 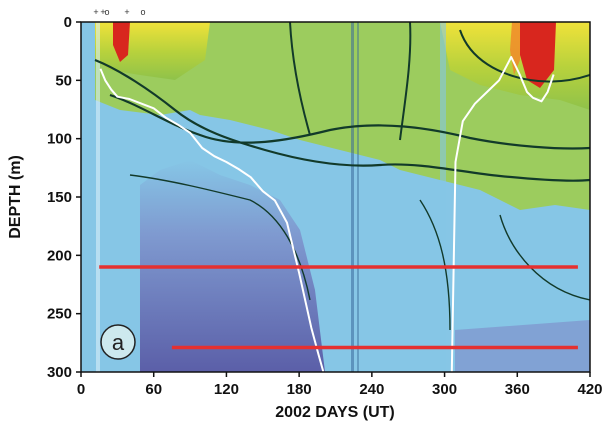 I want to click on x-tick-label: 60, so click(x=153, y=389).